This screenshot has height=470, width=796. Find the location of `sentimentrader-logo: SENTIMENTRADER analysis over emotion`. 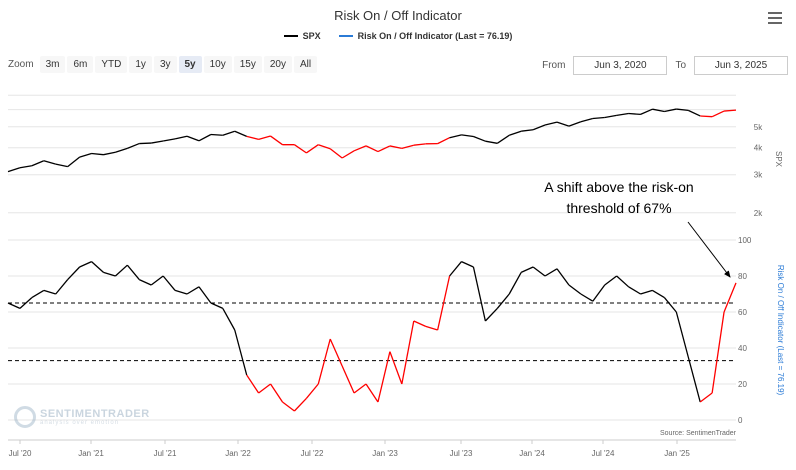

sentimentrader-logo: SENTIMENTRADER analysis over emotion is located at coordinates (82, 417).